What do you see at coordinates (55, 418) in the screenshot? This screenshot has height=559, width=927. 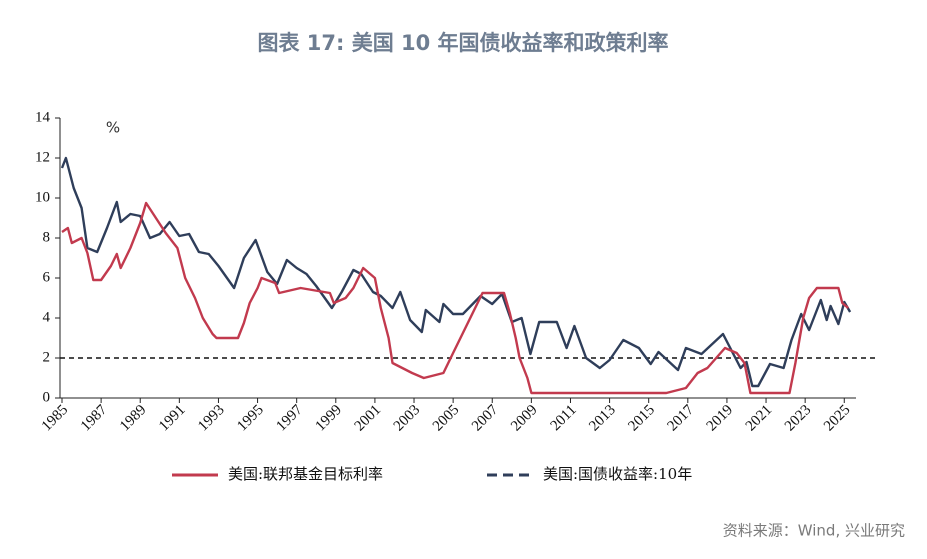 I see `x-tick-label: 1985` at bounding box center [55, 418].